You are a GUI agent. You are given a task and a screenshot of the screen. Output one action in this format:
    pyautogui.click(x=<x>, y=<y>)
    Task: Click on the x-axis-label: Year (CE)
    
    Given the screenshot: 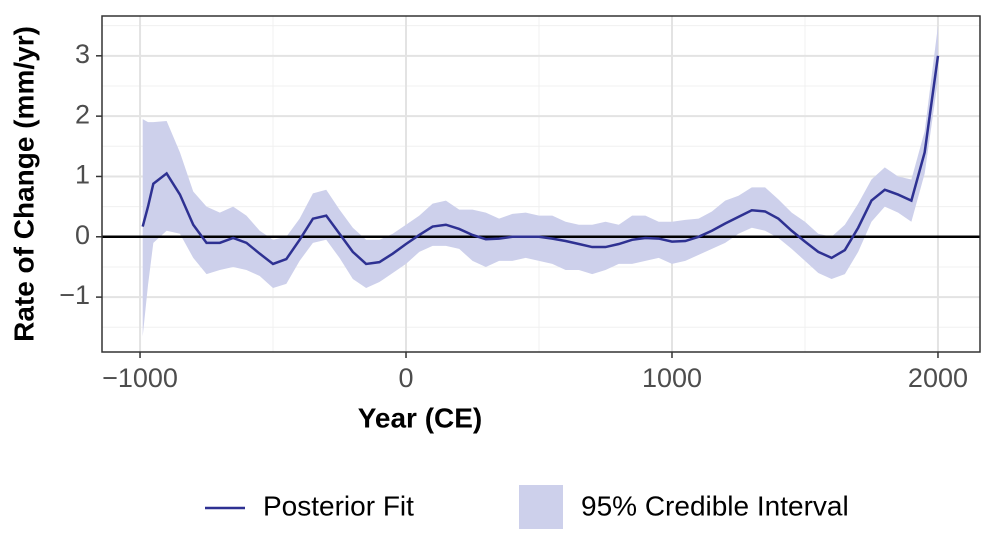 What is the action you would take?
    pyautogui.click(x=420, y=417)
    